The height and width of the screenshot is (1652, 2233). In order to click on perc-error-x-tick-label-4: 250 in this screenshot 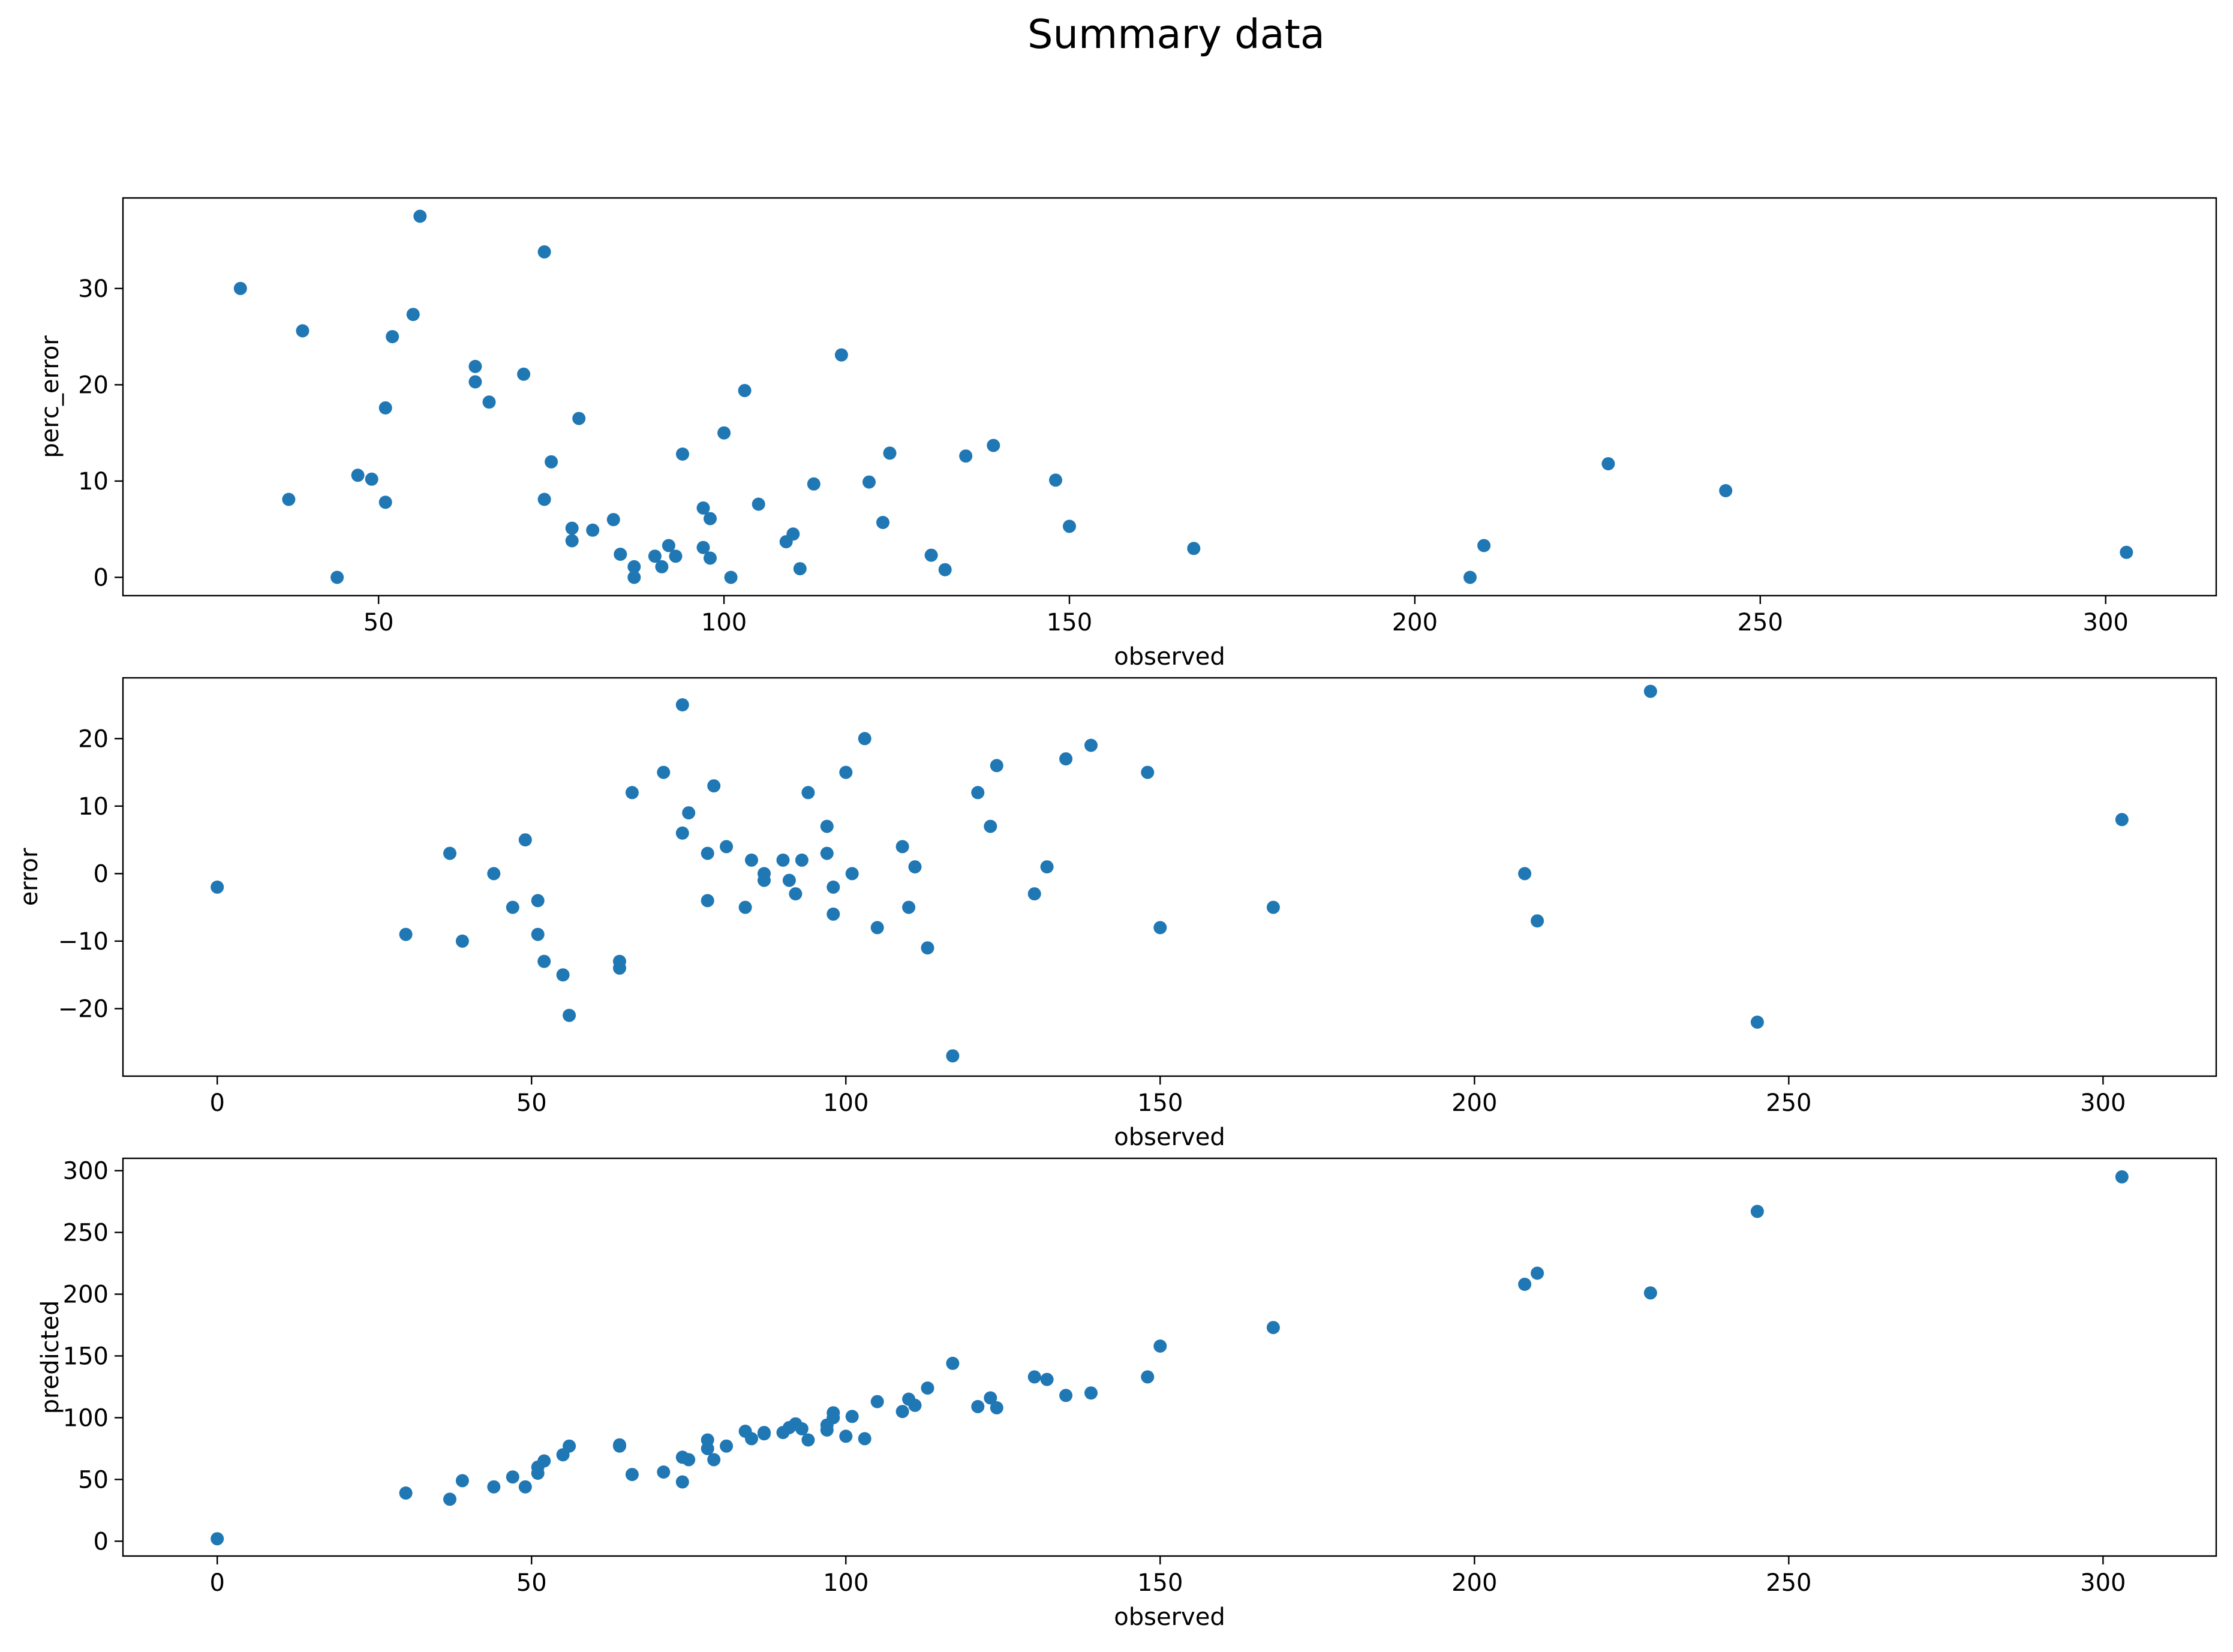, I will do `click(1760, 622)`.